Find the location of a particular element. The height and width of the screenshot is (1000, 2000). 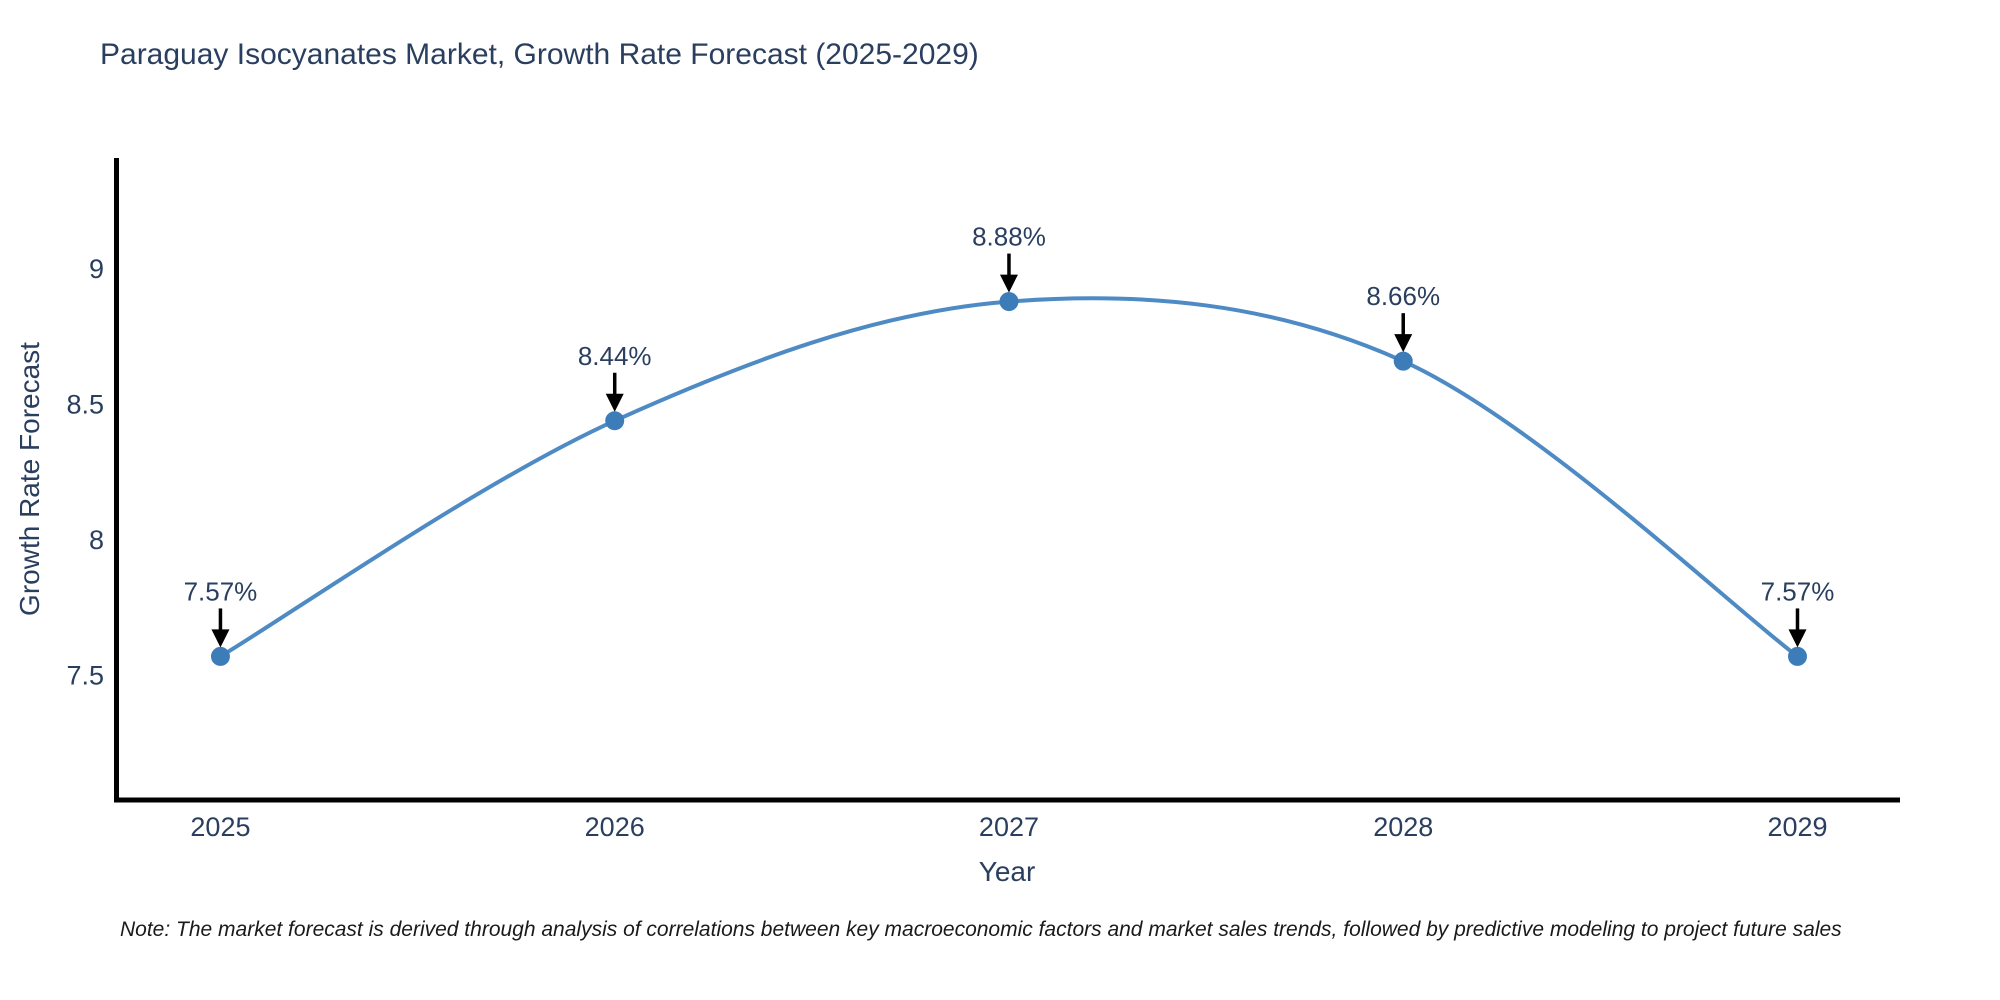

y-tick-label: 7.5 is located at coordinates (85, 675).